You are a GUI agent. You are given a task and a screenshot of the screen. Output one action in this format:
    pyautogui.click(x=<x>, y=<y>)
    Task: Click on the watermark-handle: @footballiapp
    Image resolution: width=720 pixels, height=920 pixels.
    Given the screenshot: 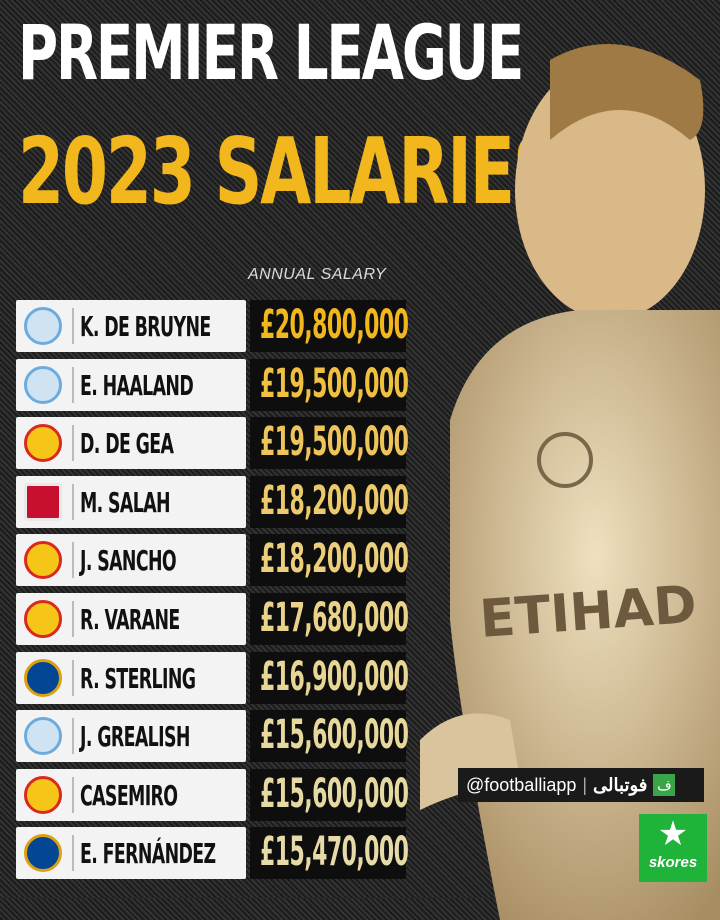 What is the action you would take?
    pyautogui.click(x=521, y=784)
    